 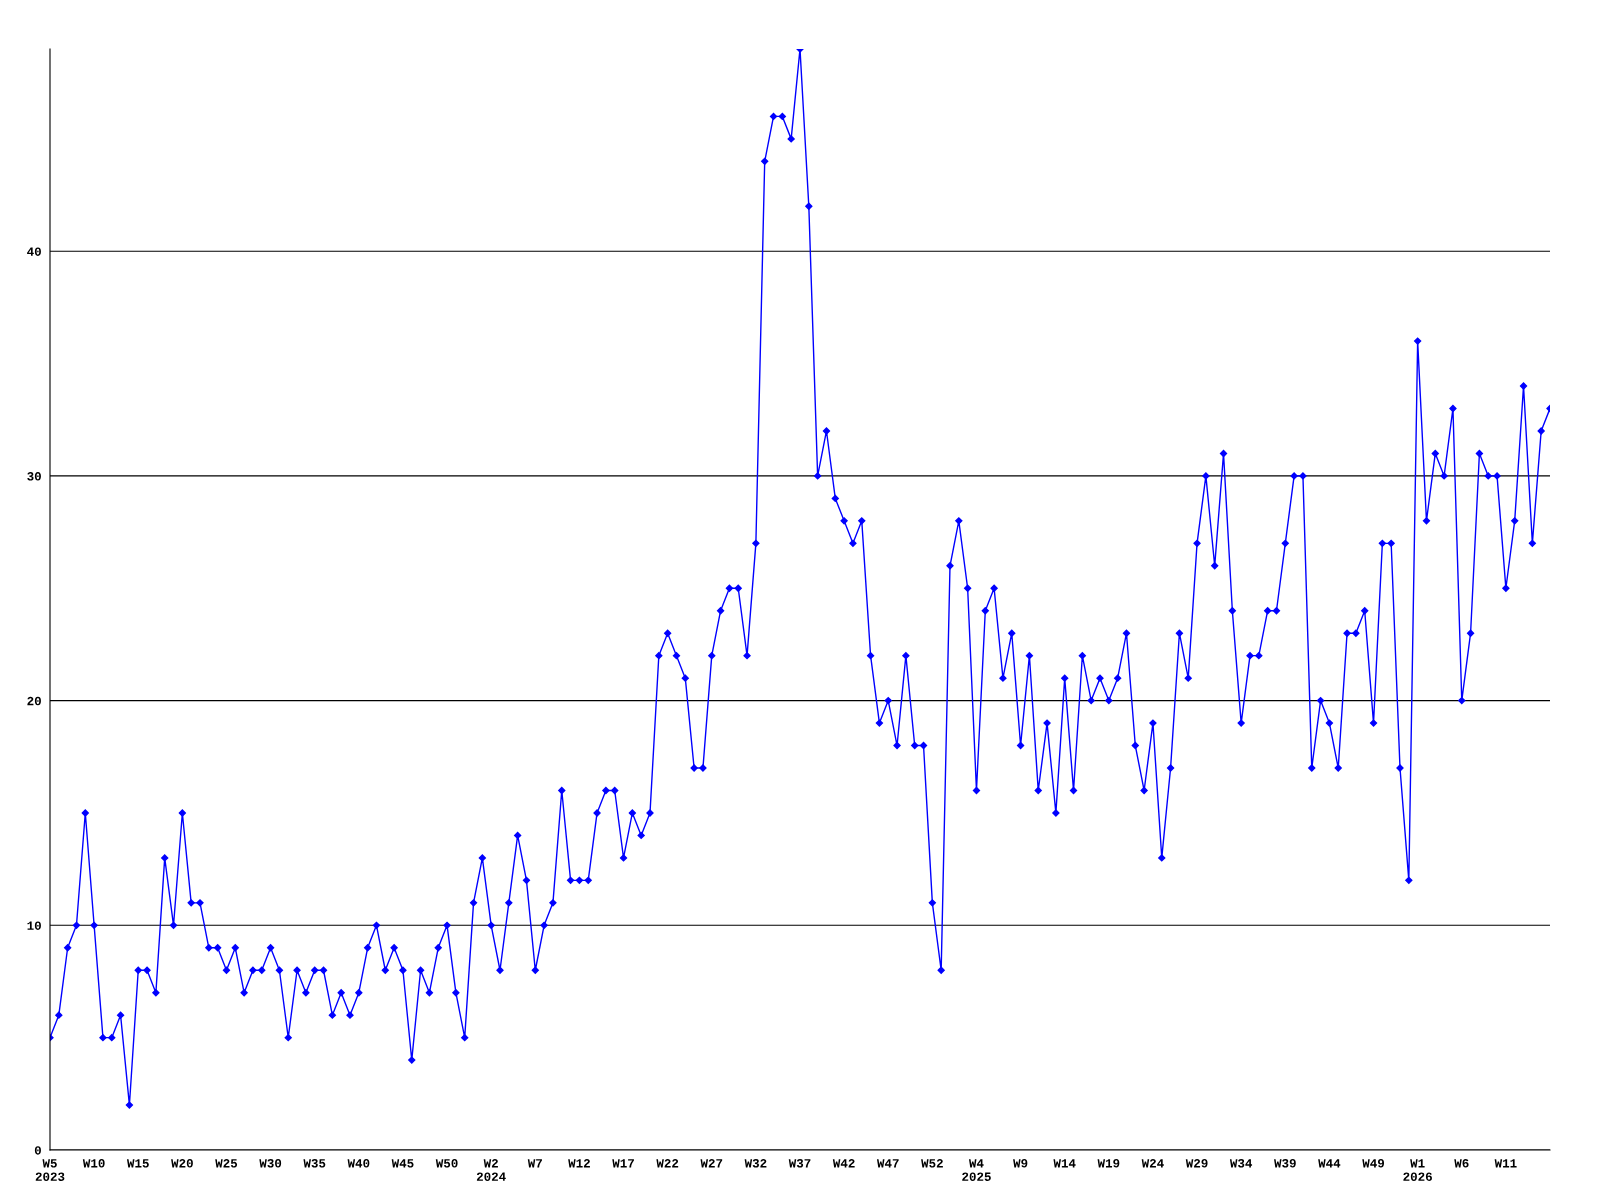 What do you see at coordinates (1020, 1163) in the screenshot?
I see `x-tick-label: W9` at bounding box center [1020, 1163].